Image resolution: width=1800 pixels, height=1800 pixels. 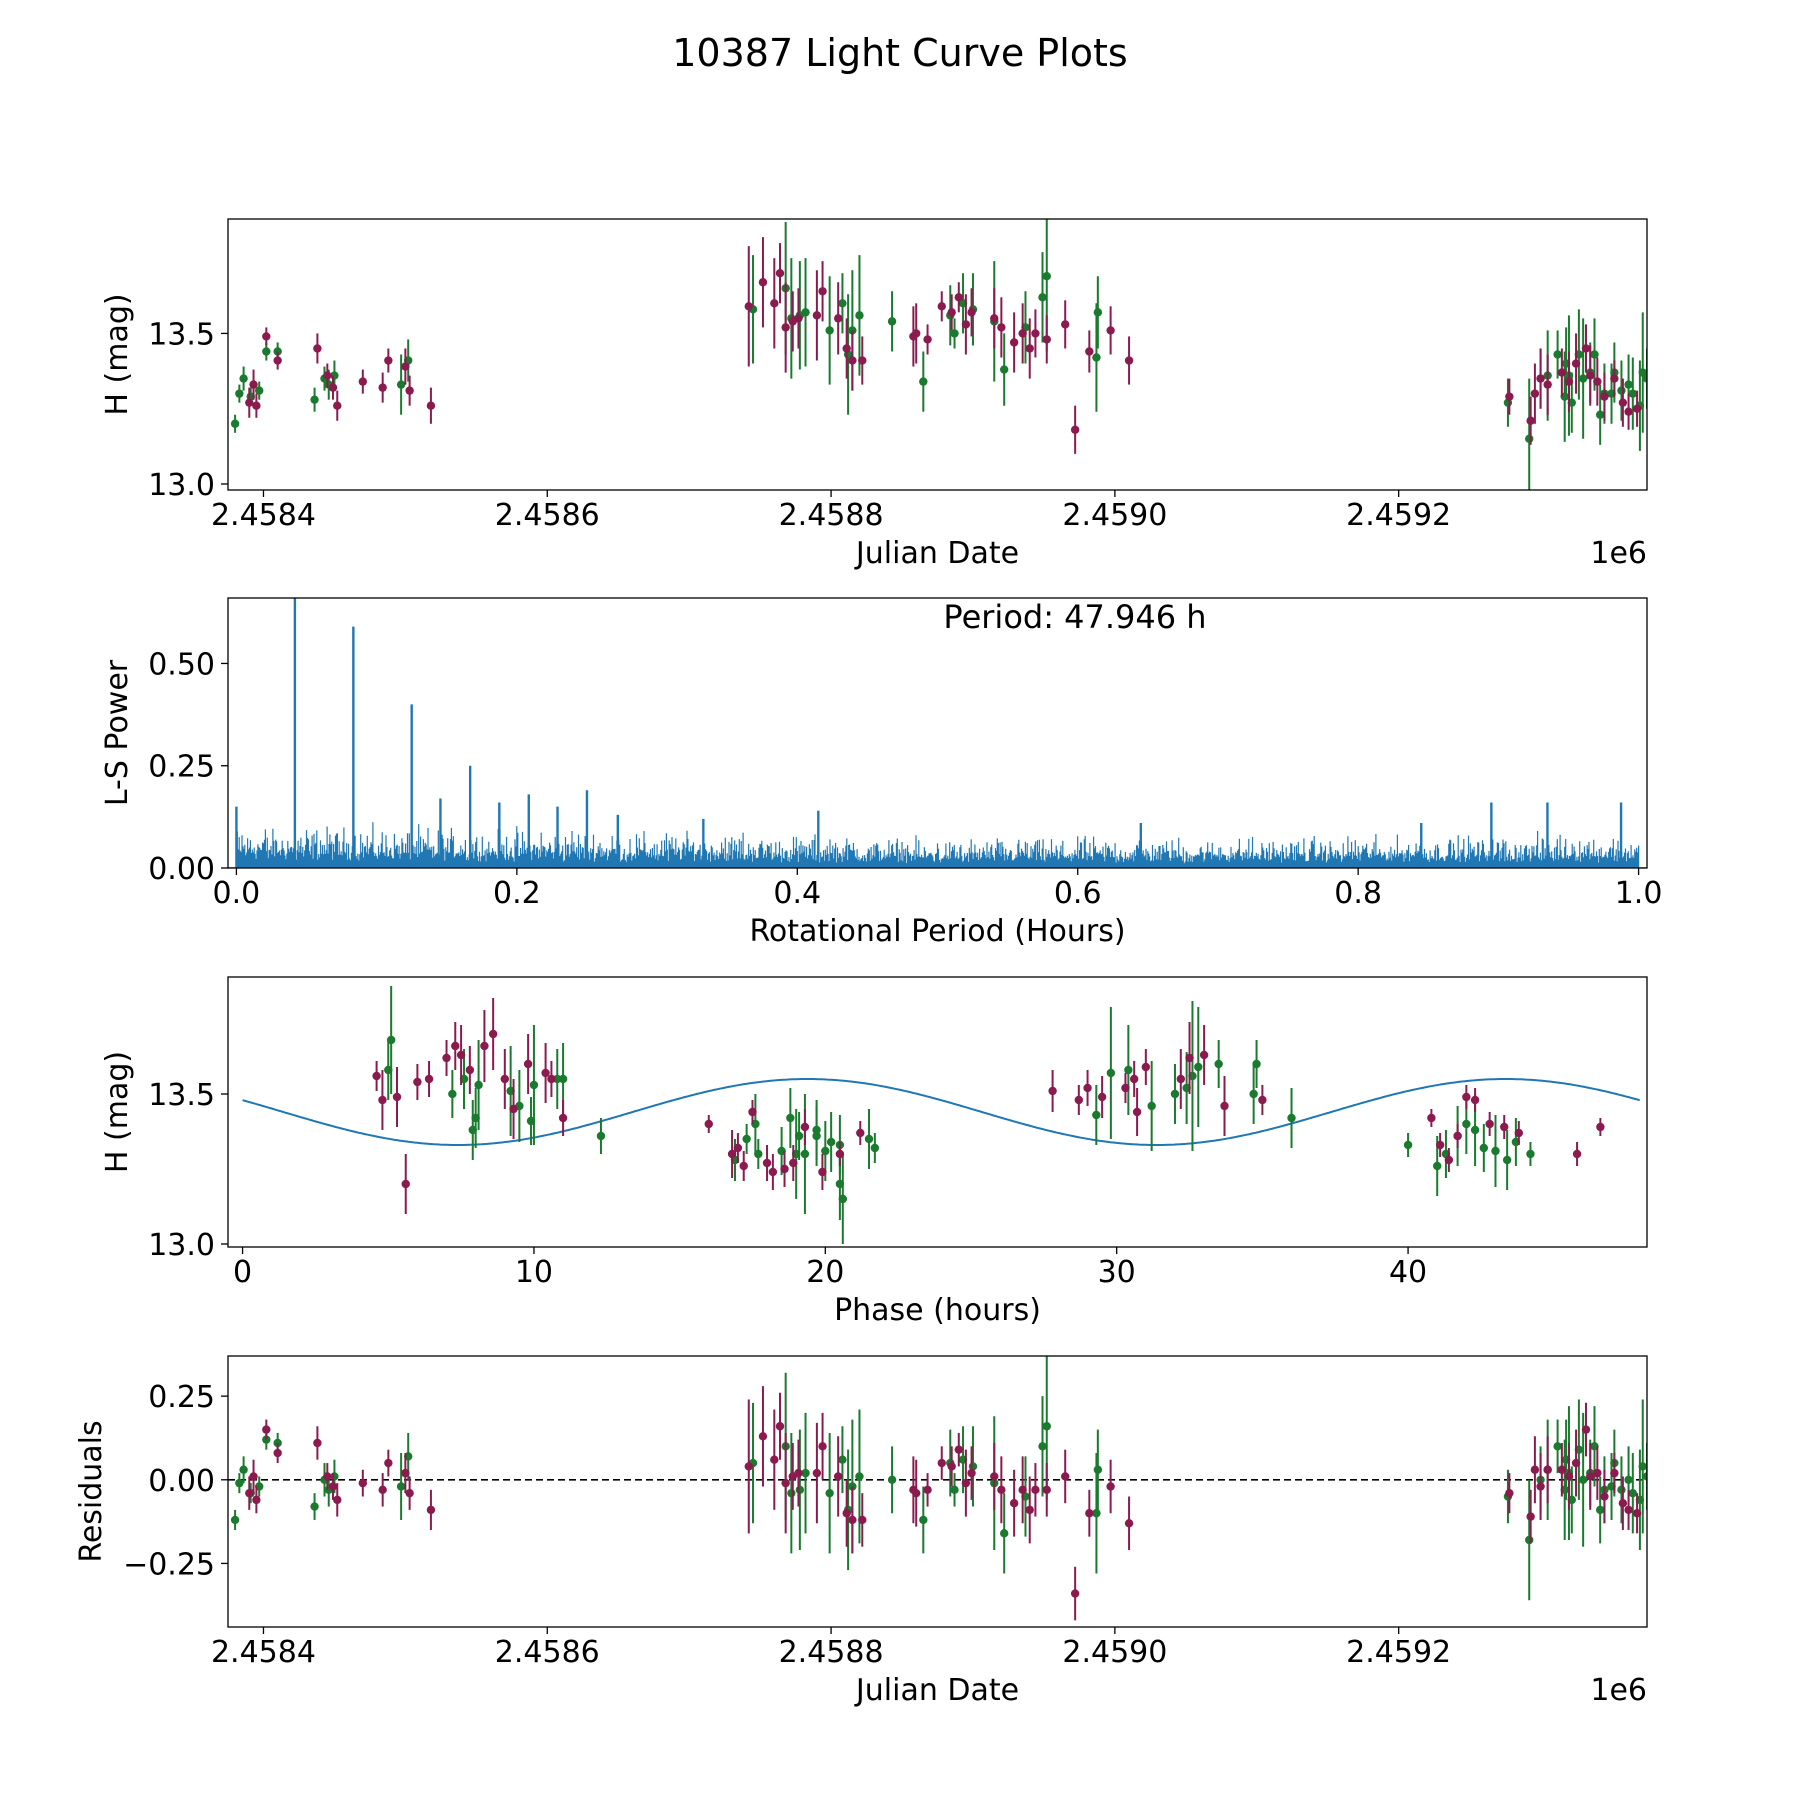 I want to click on x-tick-label: 2.4588, so click(x=831, y=1652).